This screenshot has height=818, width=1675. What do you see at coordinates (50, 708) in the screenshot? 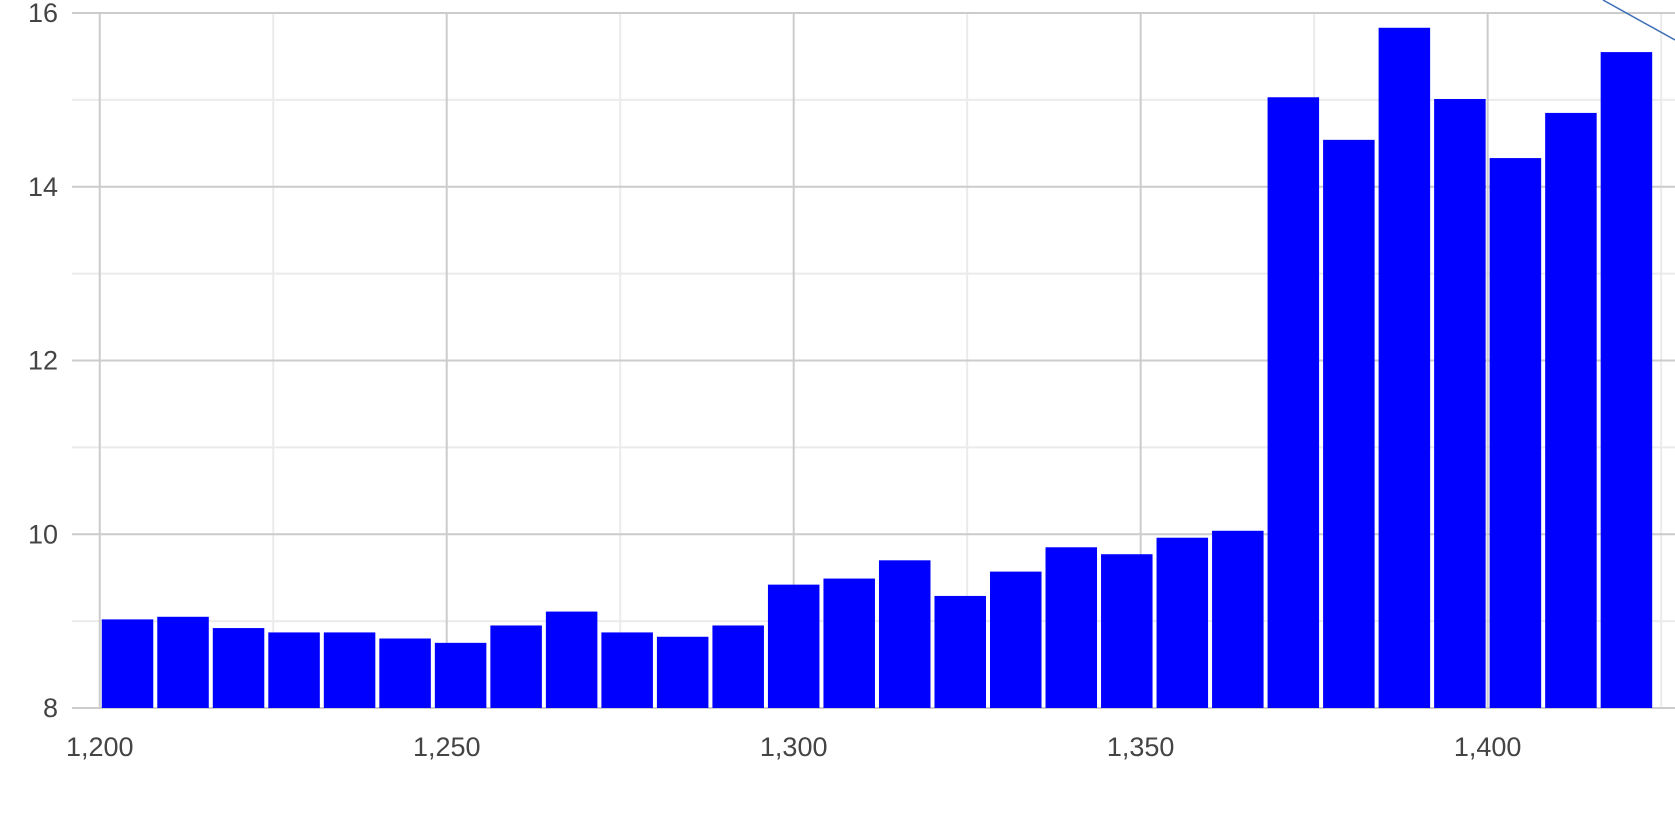
I see `y-tick-label: 8` at bounding box center [50, 708].